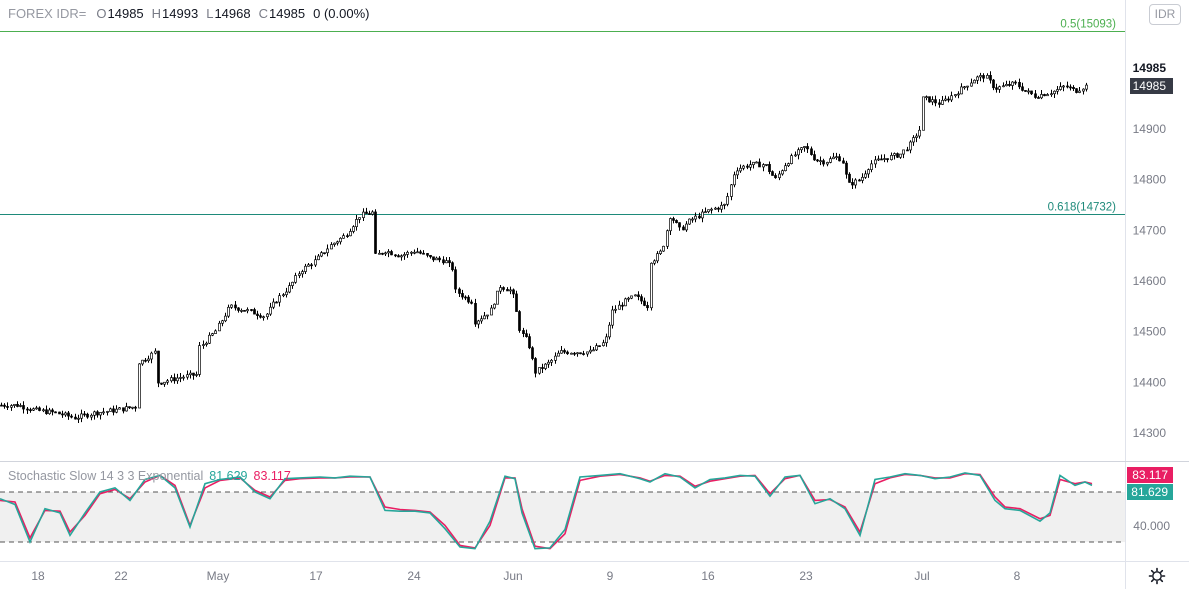 The width and height of the screenshot is (1189, 589). What do you see at coordinates (1150, 129) in the screenshot?
I see `y-tick-label: 14900` at bounding box center [1150, 129].